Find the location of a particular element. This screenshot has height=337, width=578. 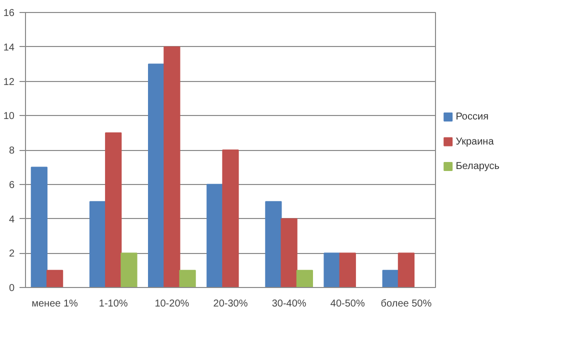

x-tick-label: 20-30% is located at coordinates (230, 304).